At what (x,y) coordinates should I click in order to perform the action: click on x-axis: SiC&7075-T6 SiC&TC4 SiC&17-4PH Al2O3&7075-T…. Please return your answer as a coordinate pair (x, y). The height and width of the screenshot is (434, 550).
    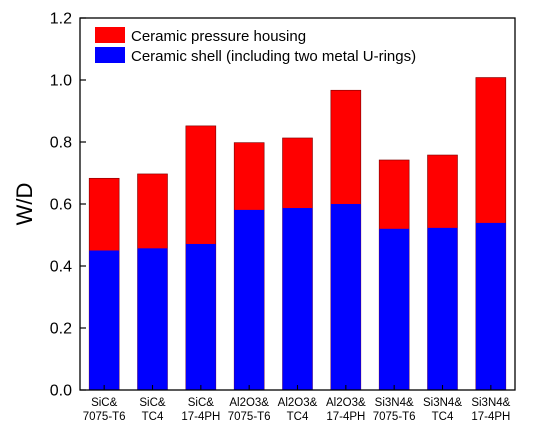
    Looking at the image, I should click on (297, 404).